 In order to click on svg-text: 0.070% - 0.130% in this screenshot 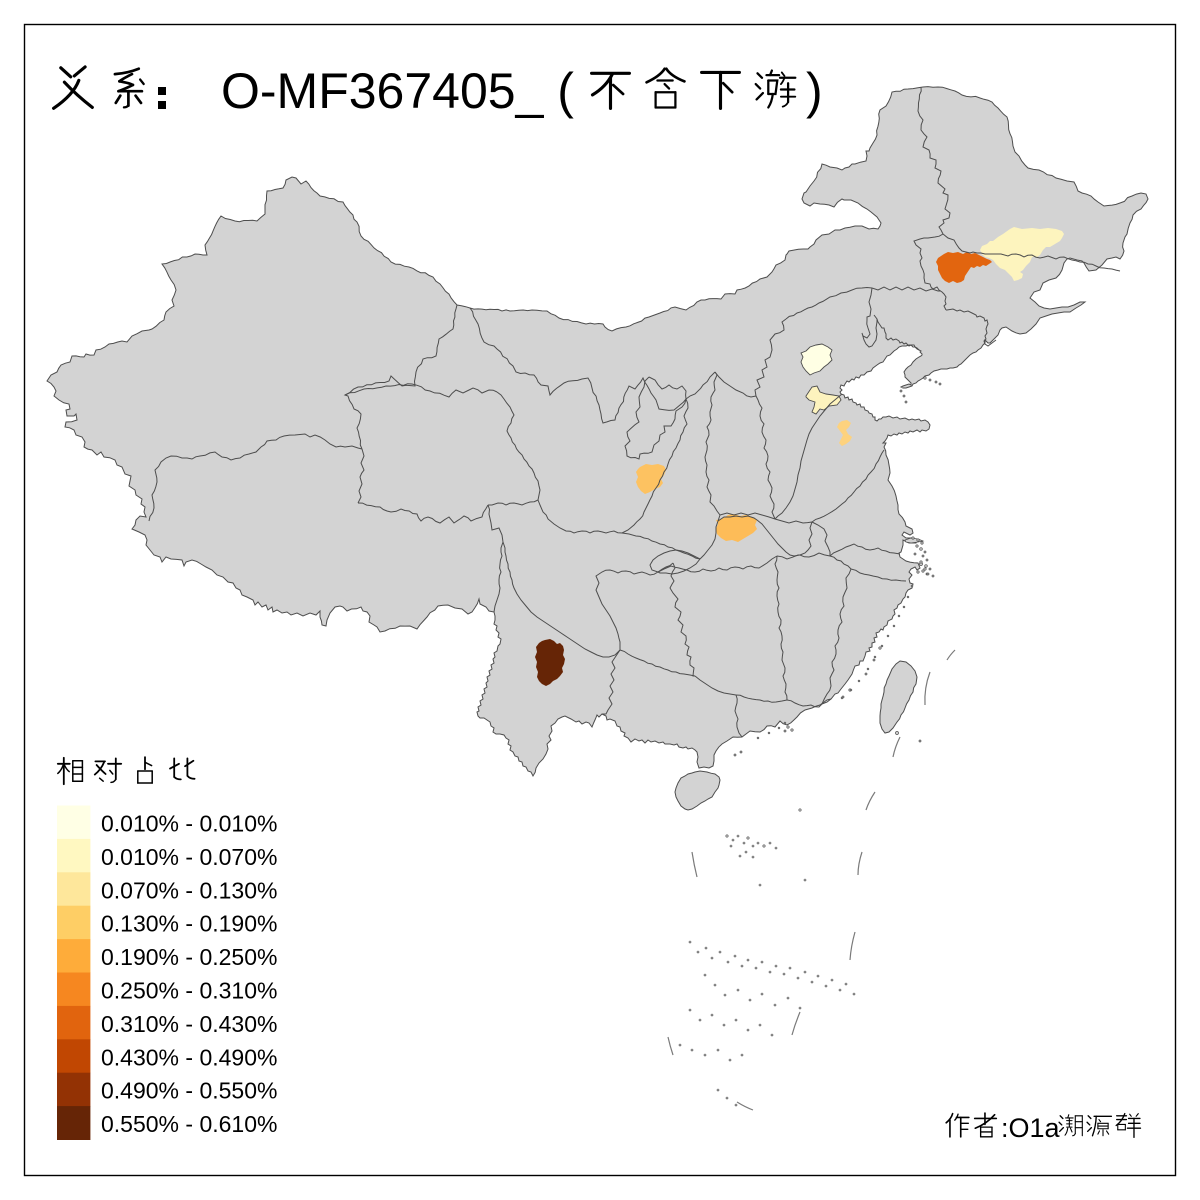, I will do `click(189, 890)`.